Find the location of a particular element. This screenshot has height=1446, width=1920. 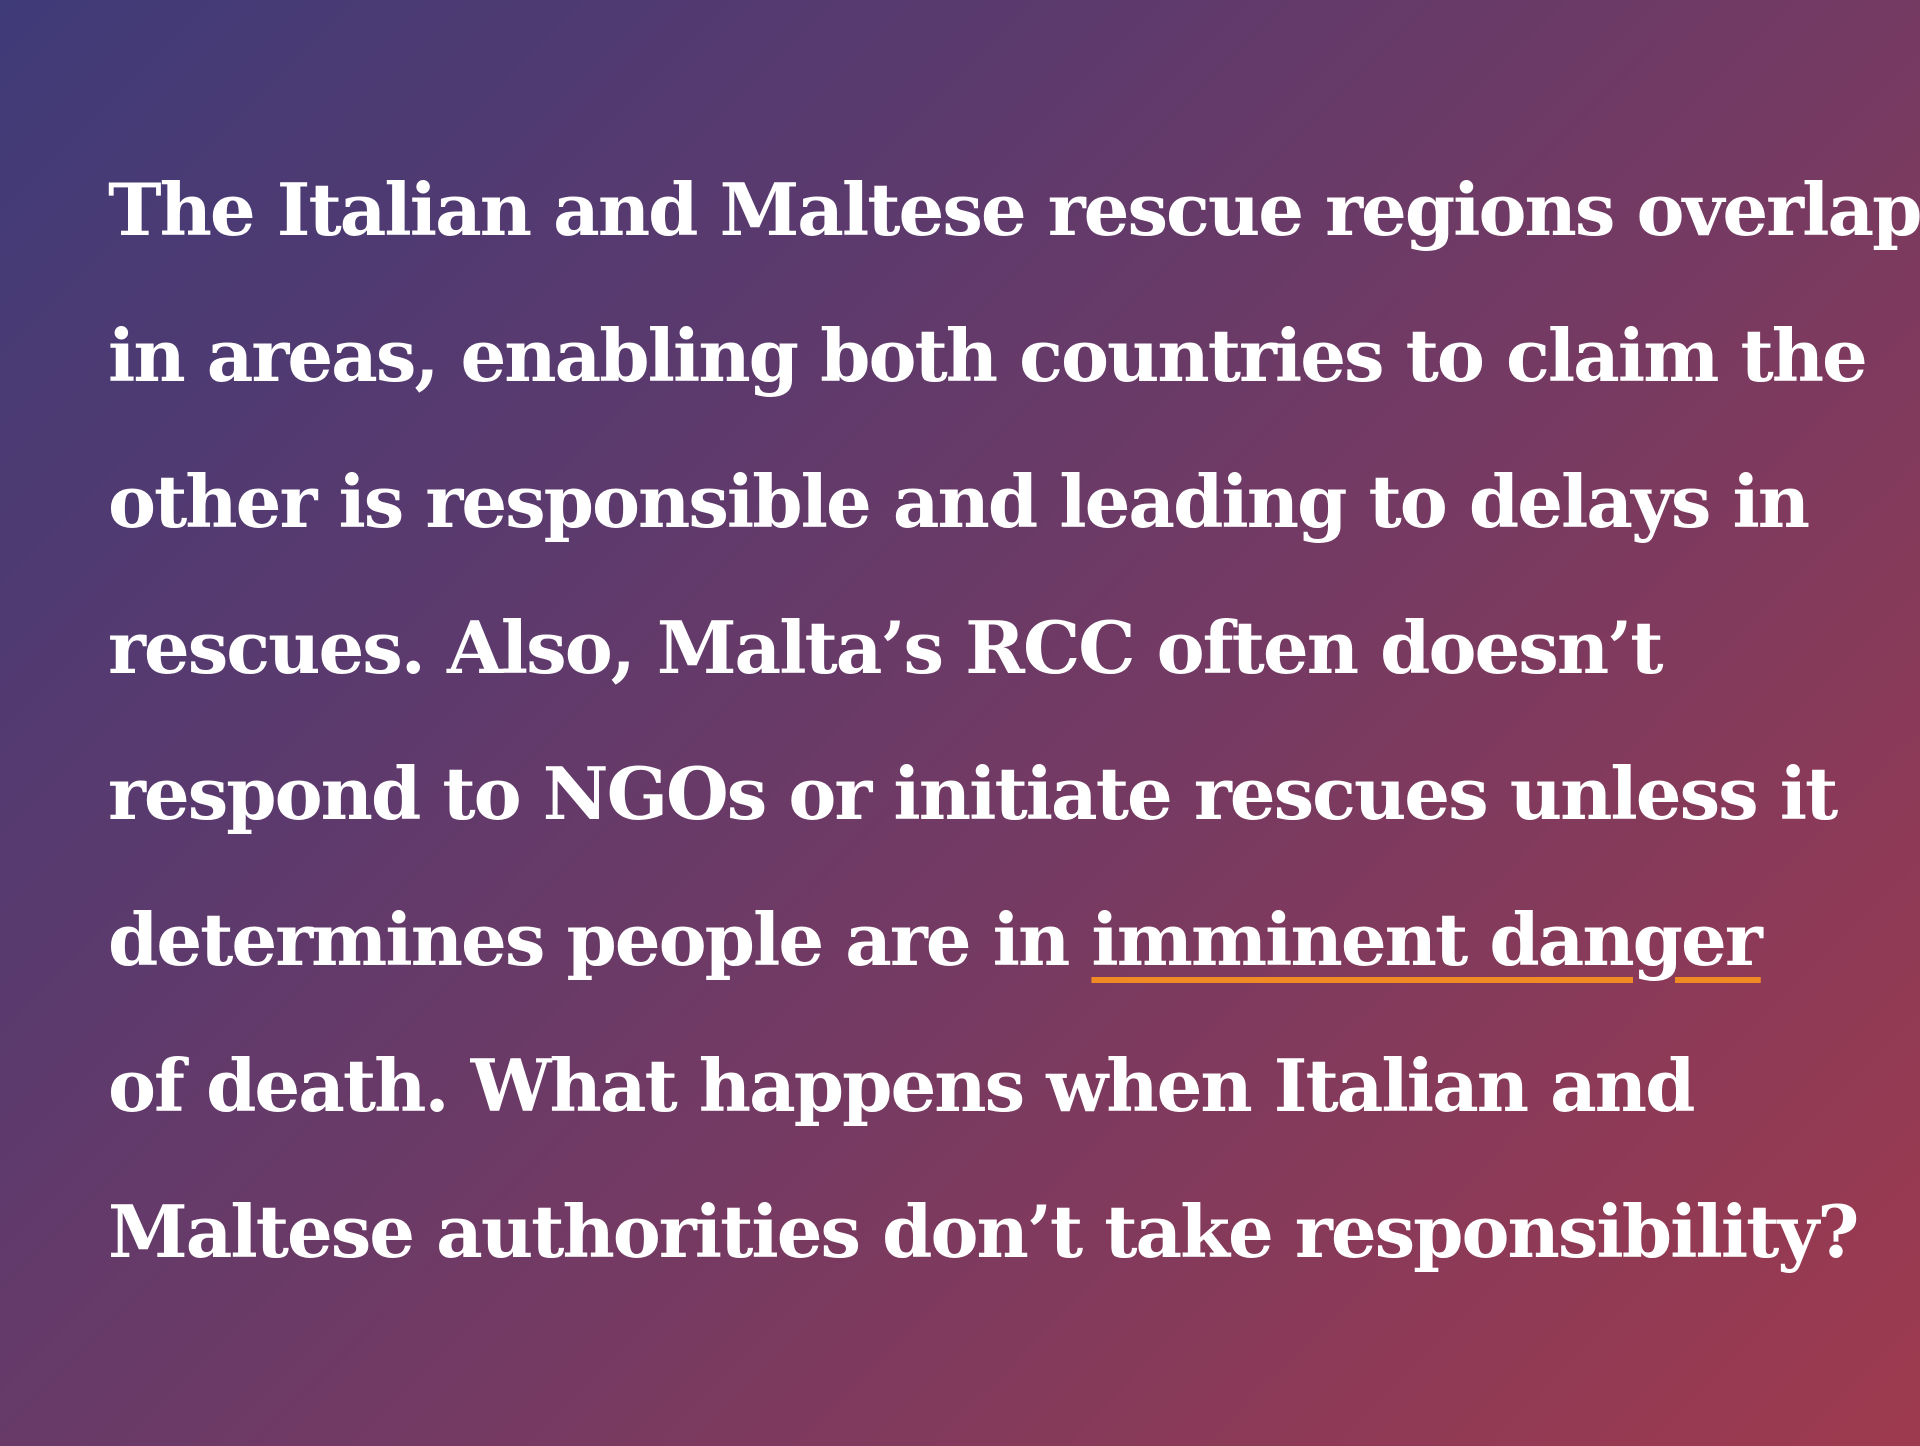

paragraph-line-6: determines people are in imminent danger is located at coordinates (958, 953).